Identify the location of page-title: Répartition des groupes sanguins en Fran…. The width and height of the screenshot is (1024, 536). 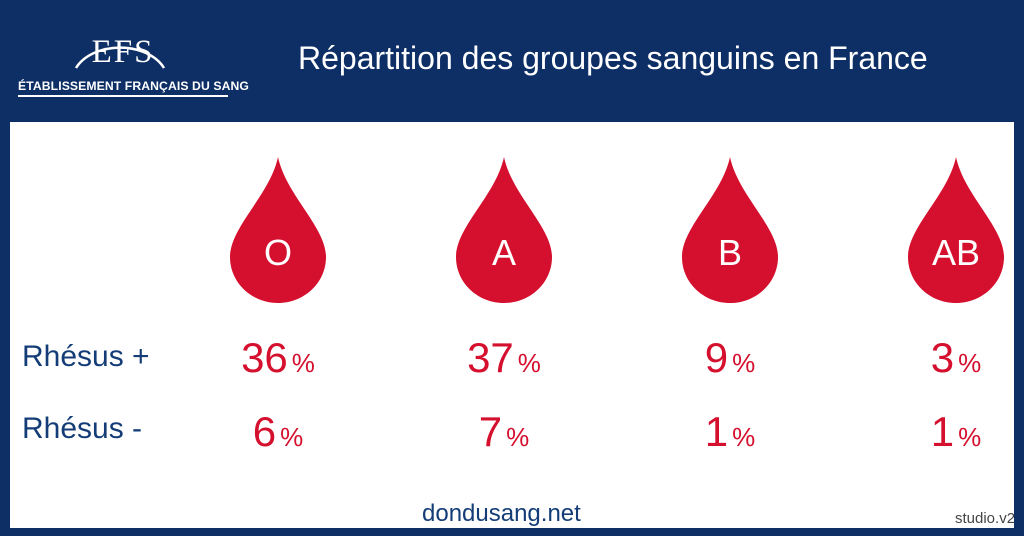
(613, 58).